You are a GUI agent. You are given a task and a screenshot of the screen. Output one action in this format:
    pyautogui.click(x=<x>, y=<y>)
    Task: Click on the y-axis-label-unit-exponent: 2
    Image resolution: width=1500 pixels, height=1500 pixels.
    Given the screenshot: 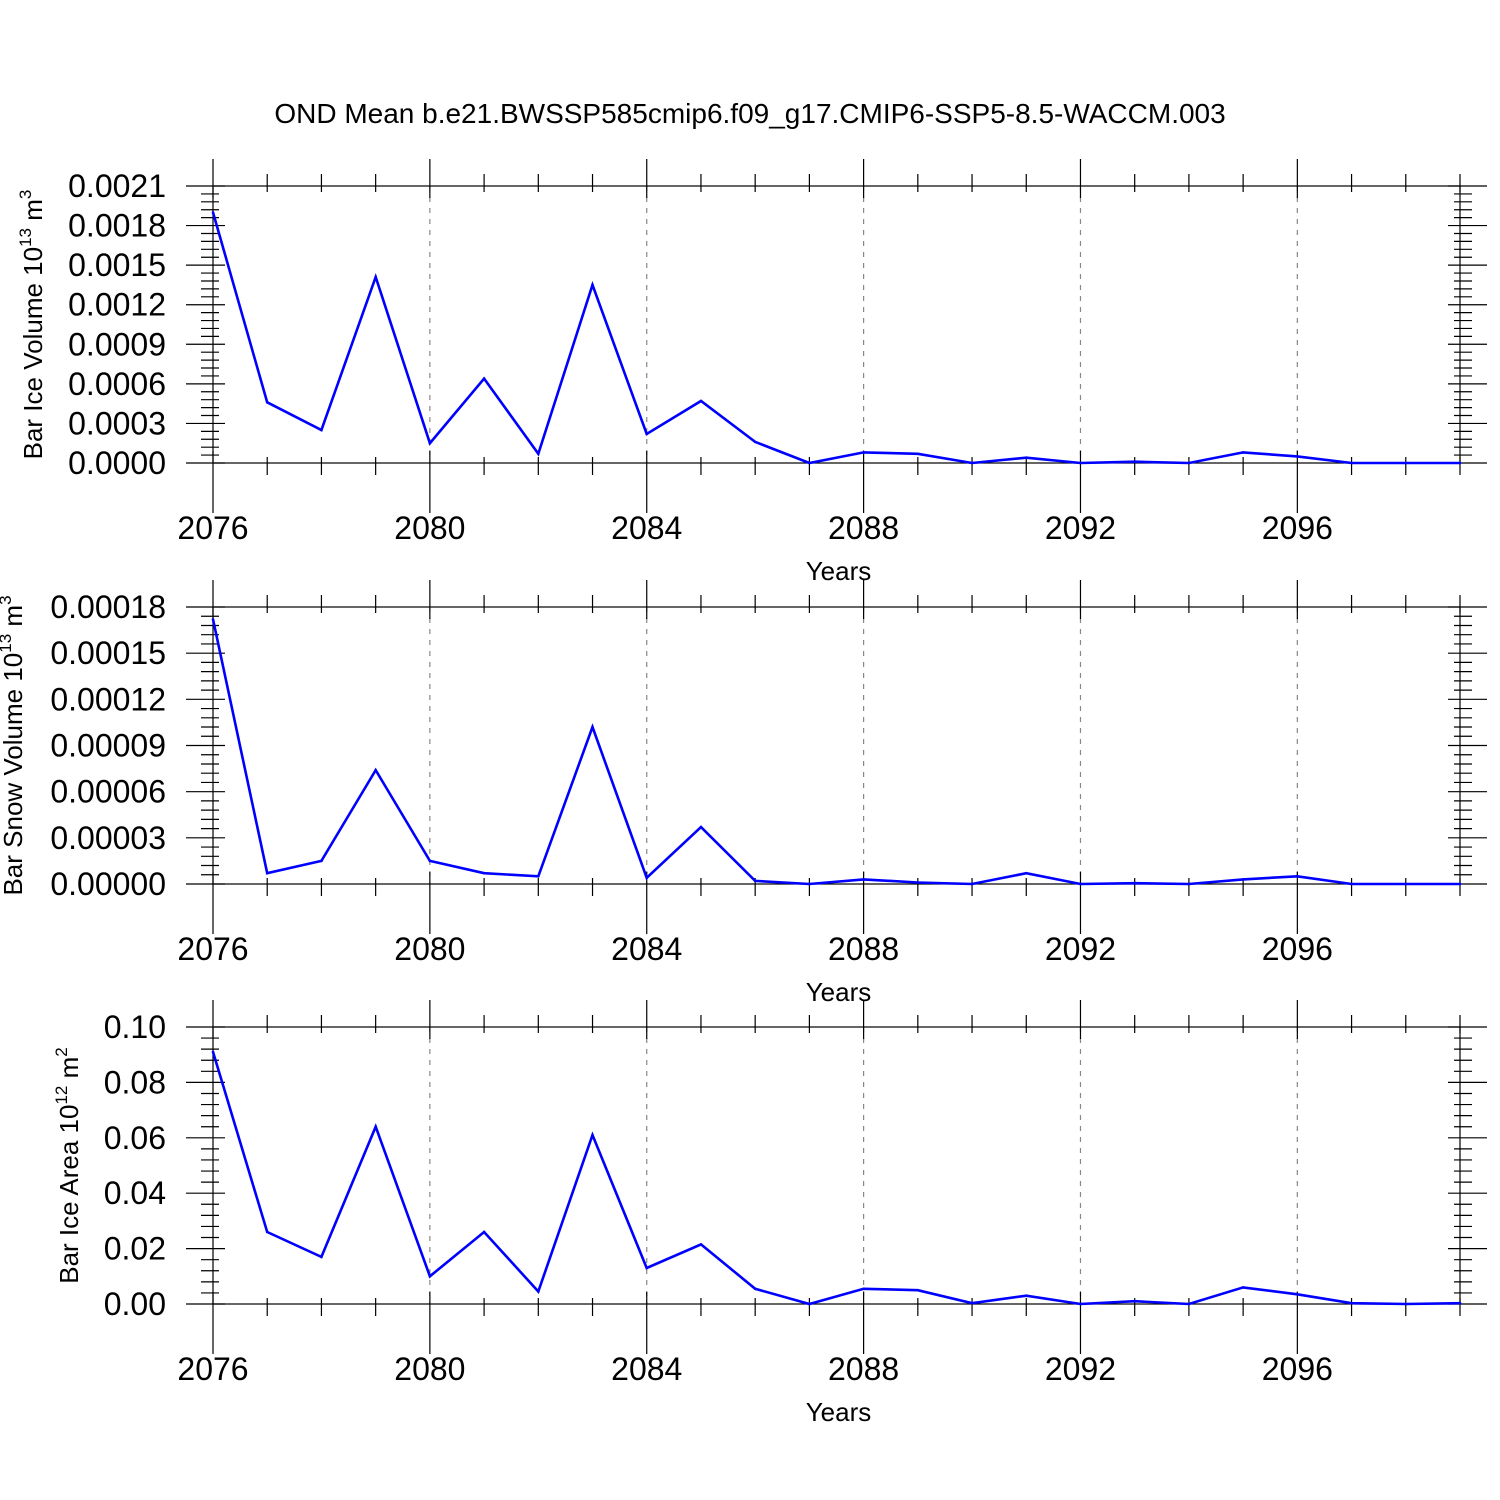 What is the action you would take?
    pyautogui.click(x=61, y=1051)
    